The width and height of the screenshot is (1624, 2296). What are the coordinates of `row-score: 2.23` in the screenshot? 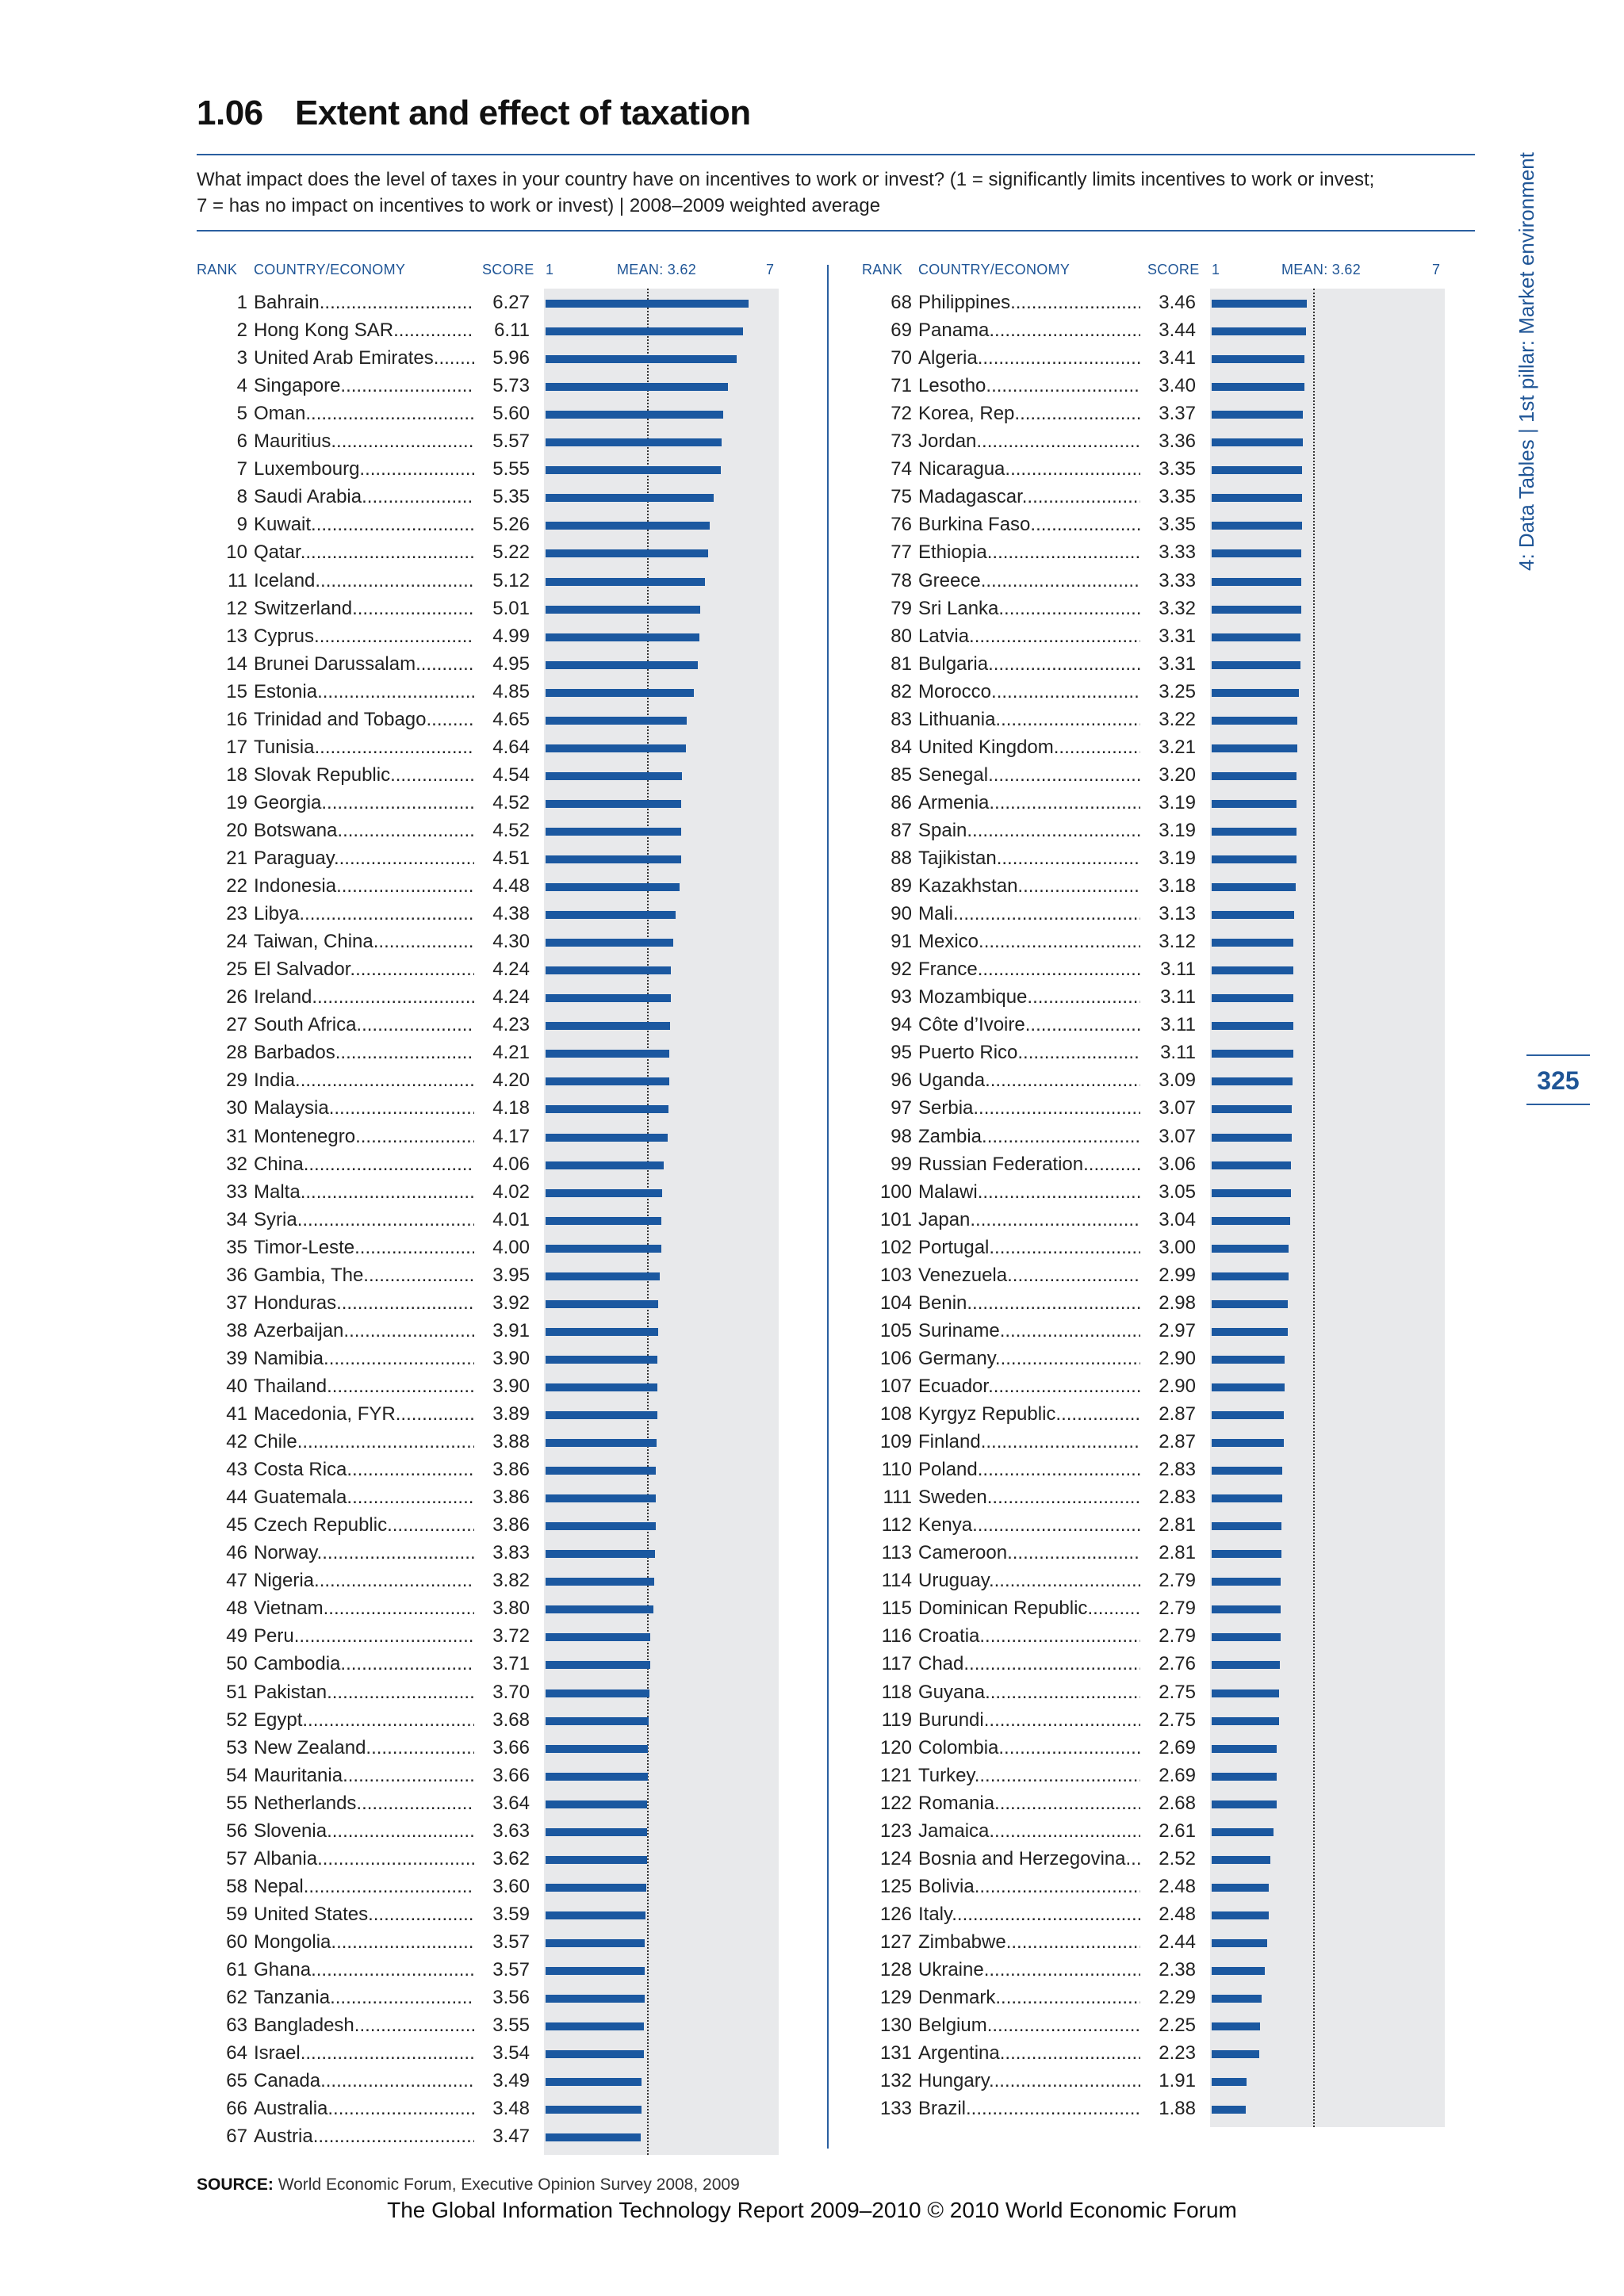 It's located at (1177, 2053).